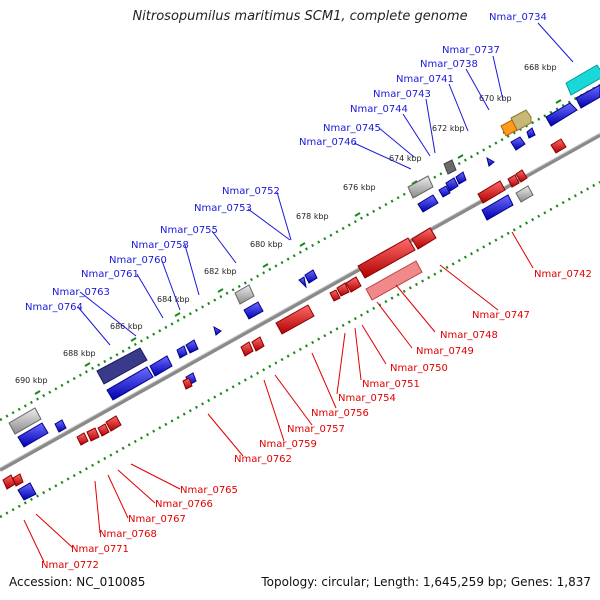  I want to click on gene-label-top: Nmar_0737, so click(471, 50).